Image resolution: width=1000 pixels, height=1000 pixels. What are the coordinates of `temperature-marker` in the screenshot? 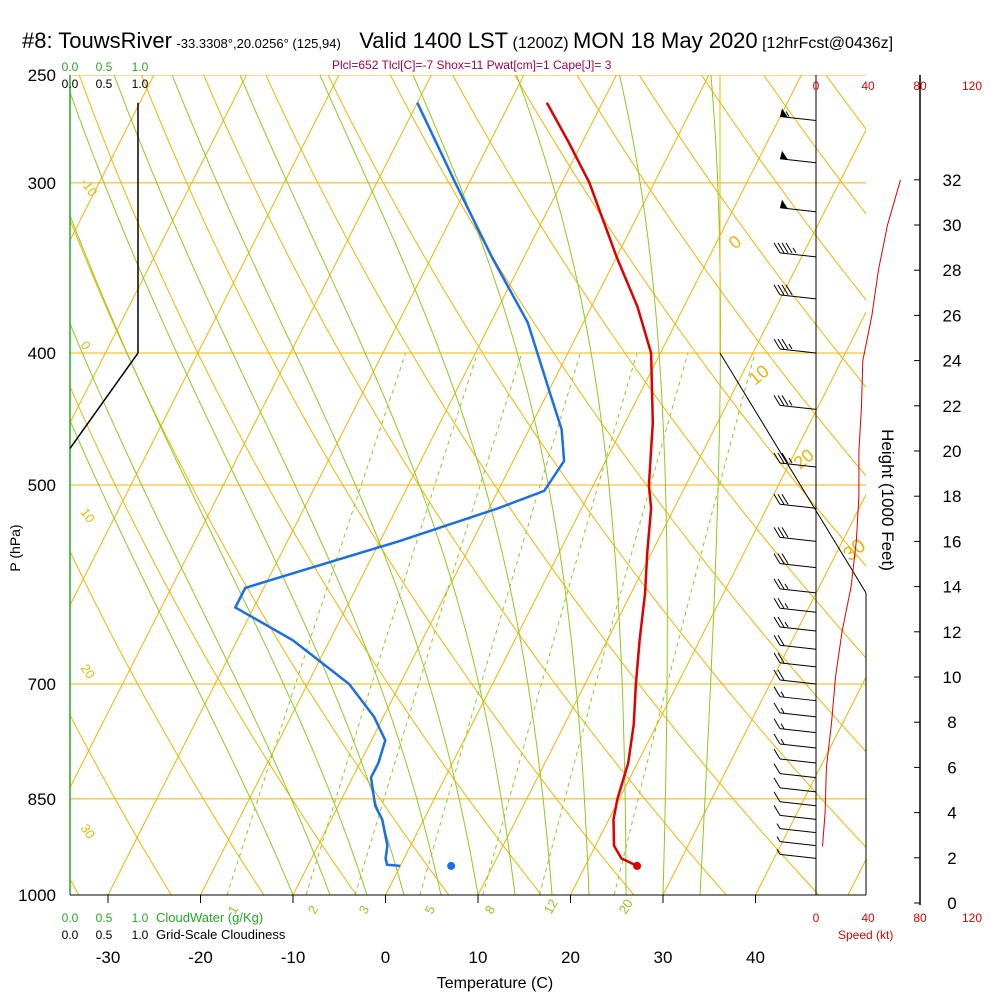 It's located at (637, 865).